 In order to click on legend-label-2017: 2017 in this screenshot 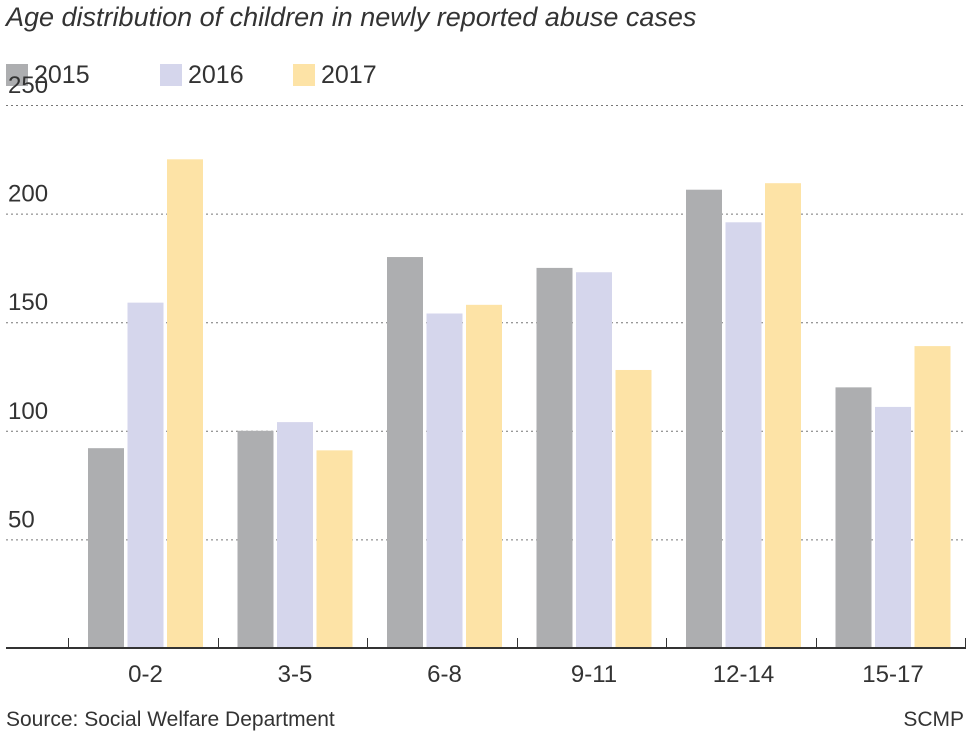, I will do `click(349, 75)`.